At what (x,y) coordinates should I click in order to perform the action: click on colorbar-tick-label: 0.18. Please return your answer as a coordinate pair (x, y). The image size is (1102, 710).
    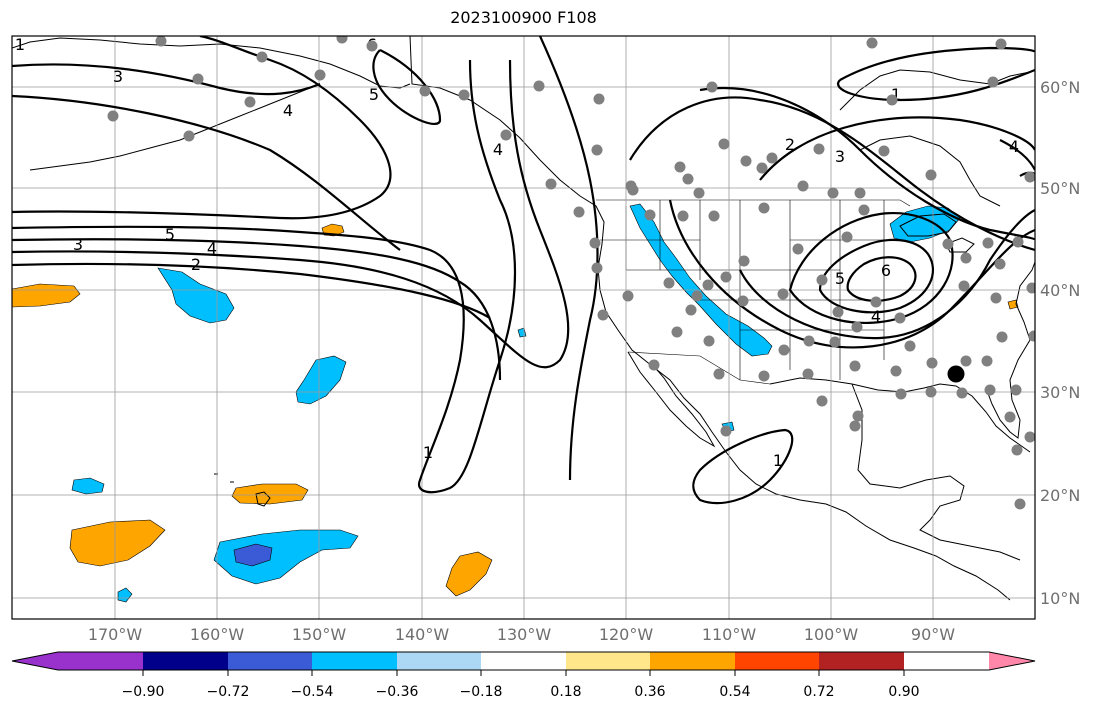
    Looking at the image, I should click on (565, 692).